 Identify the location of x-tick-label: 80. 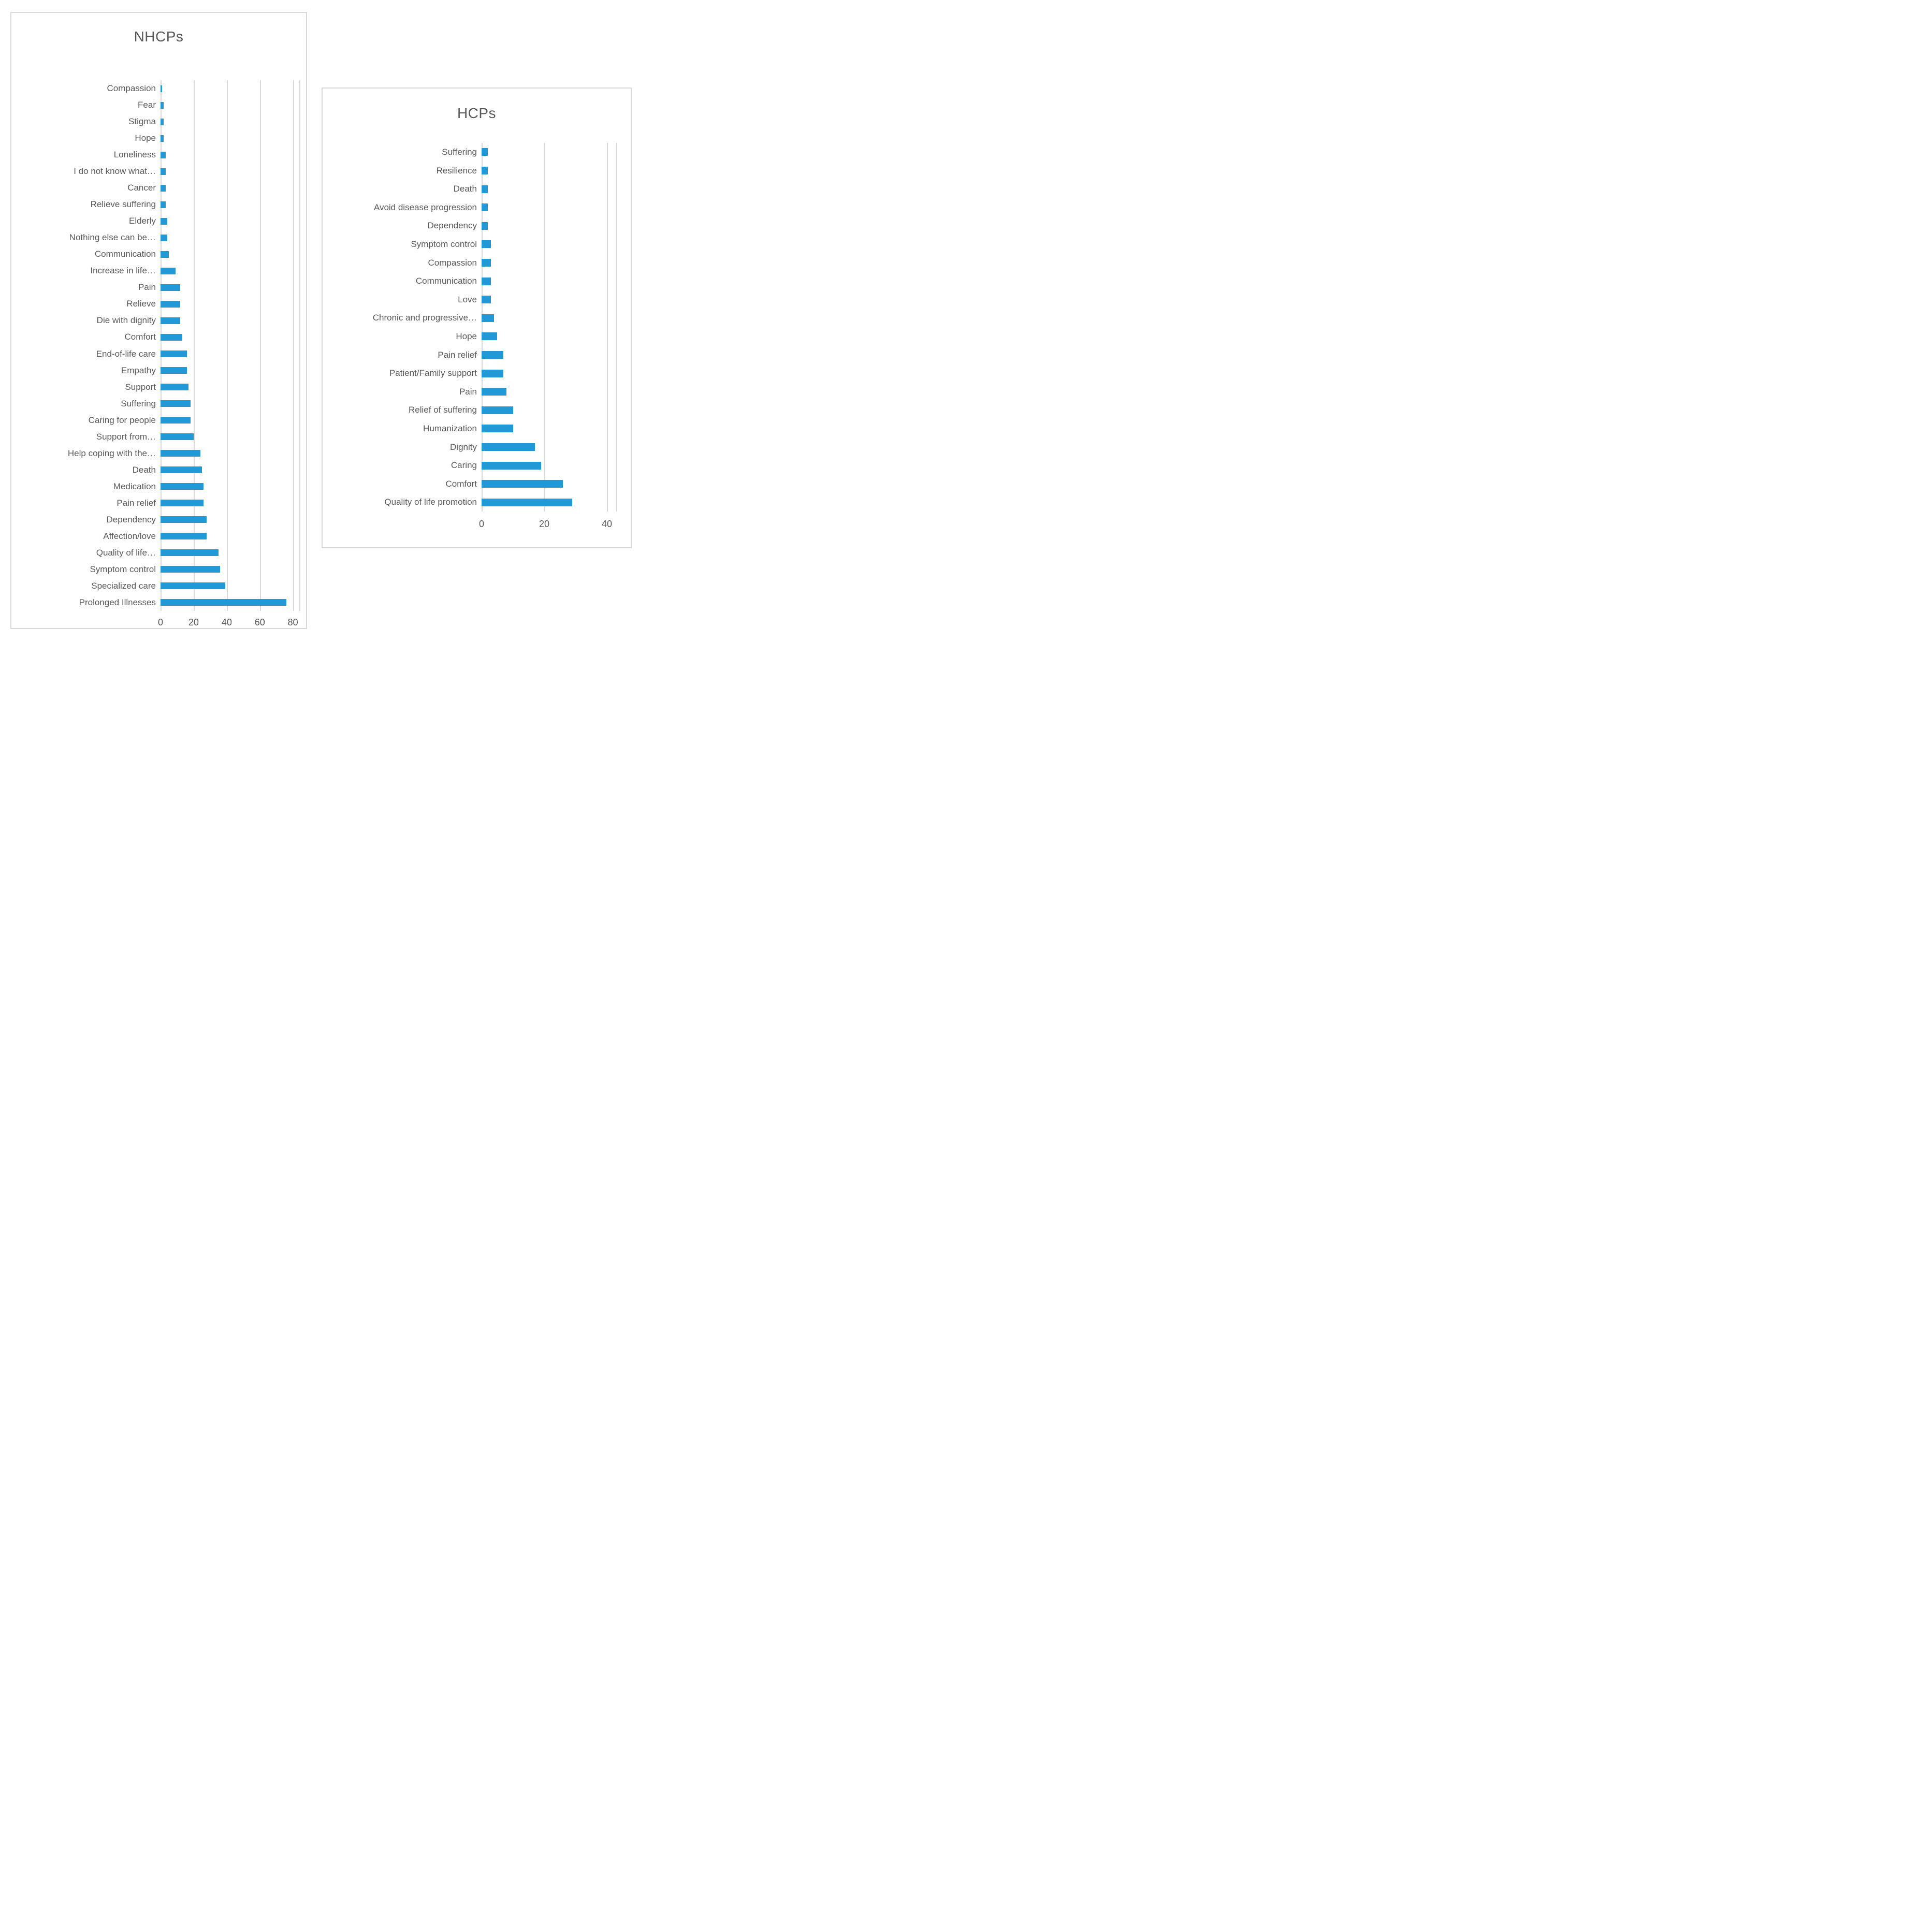
(292, 622).